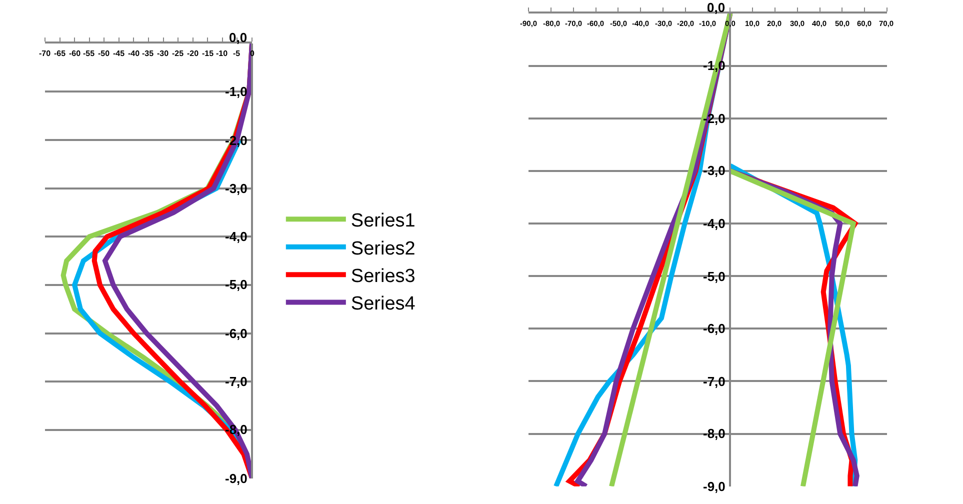 This screenshot has width=963, height=504. I want to click on x-tick-label: -65, so click(60, 53).